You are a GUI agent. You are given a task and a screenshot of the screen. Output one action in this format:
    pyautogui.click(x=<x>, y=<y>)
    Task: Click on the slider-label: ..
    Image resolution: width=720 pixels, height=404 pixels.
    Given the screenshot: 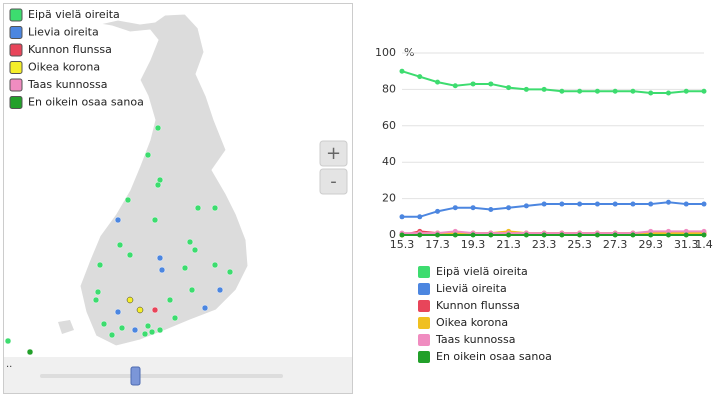 What is the action you would take?
    pyautogui.click(x=9, y=364)
    